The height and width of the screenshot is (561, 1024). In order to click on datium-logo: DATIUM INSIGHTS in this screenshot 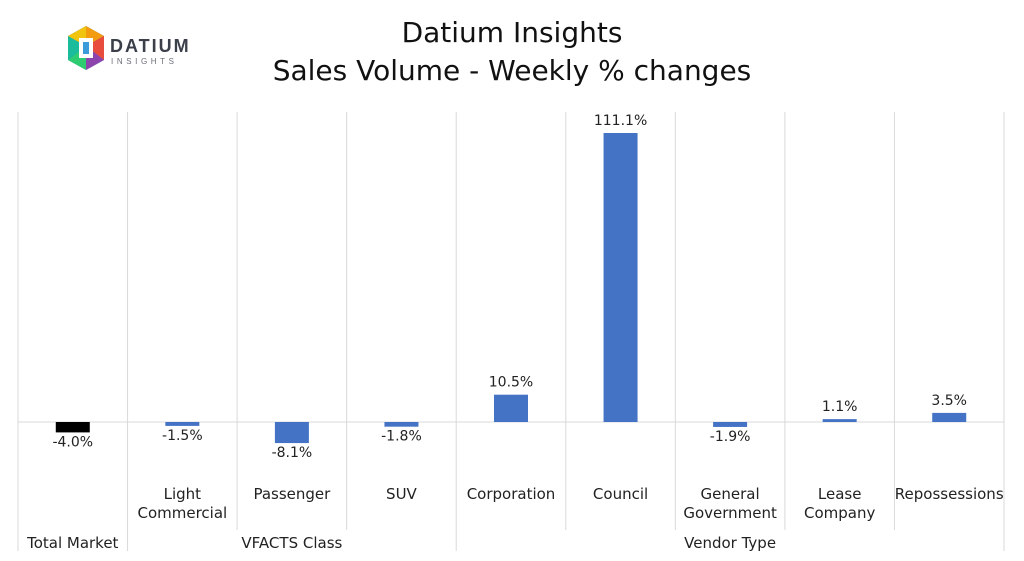, I will do `click(134, 52)`.